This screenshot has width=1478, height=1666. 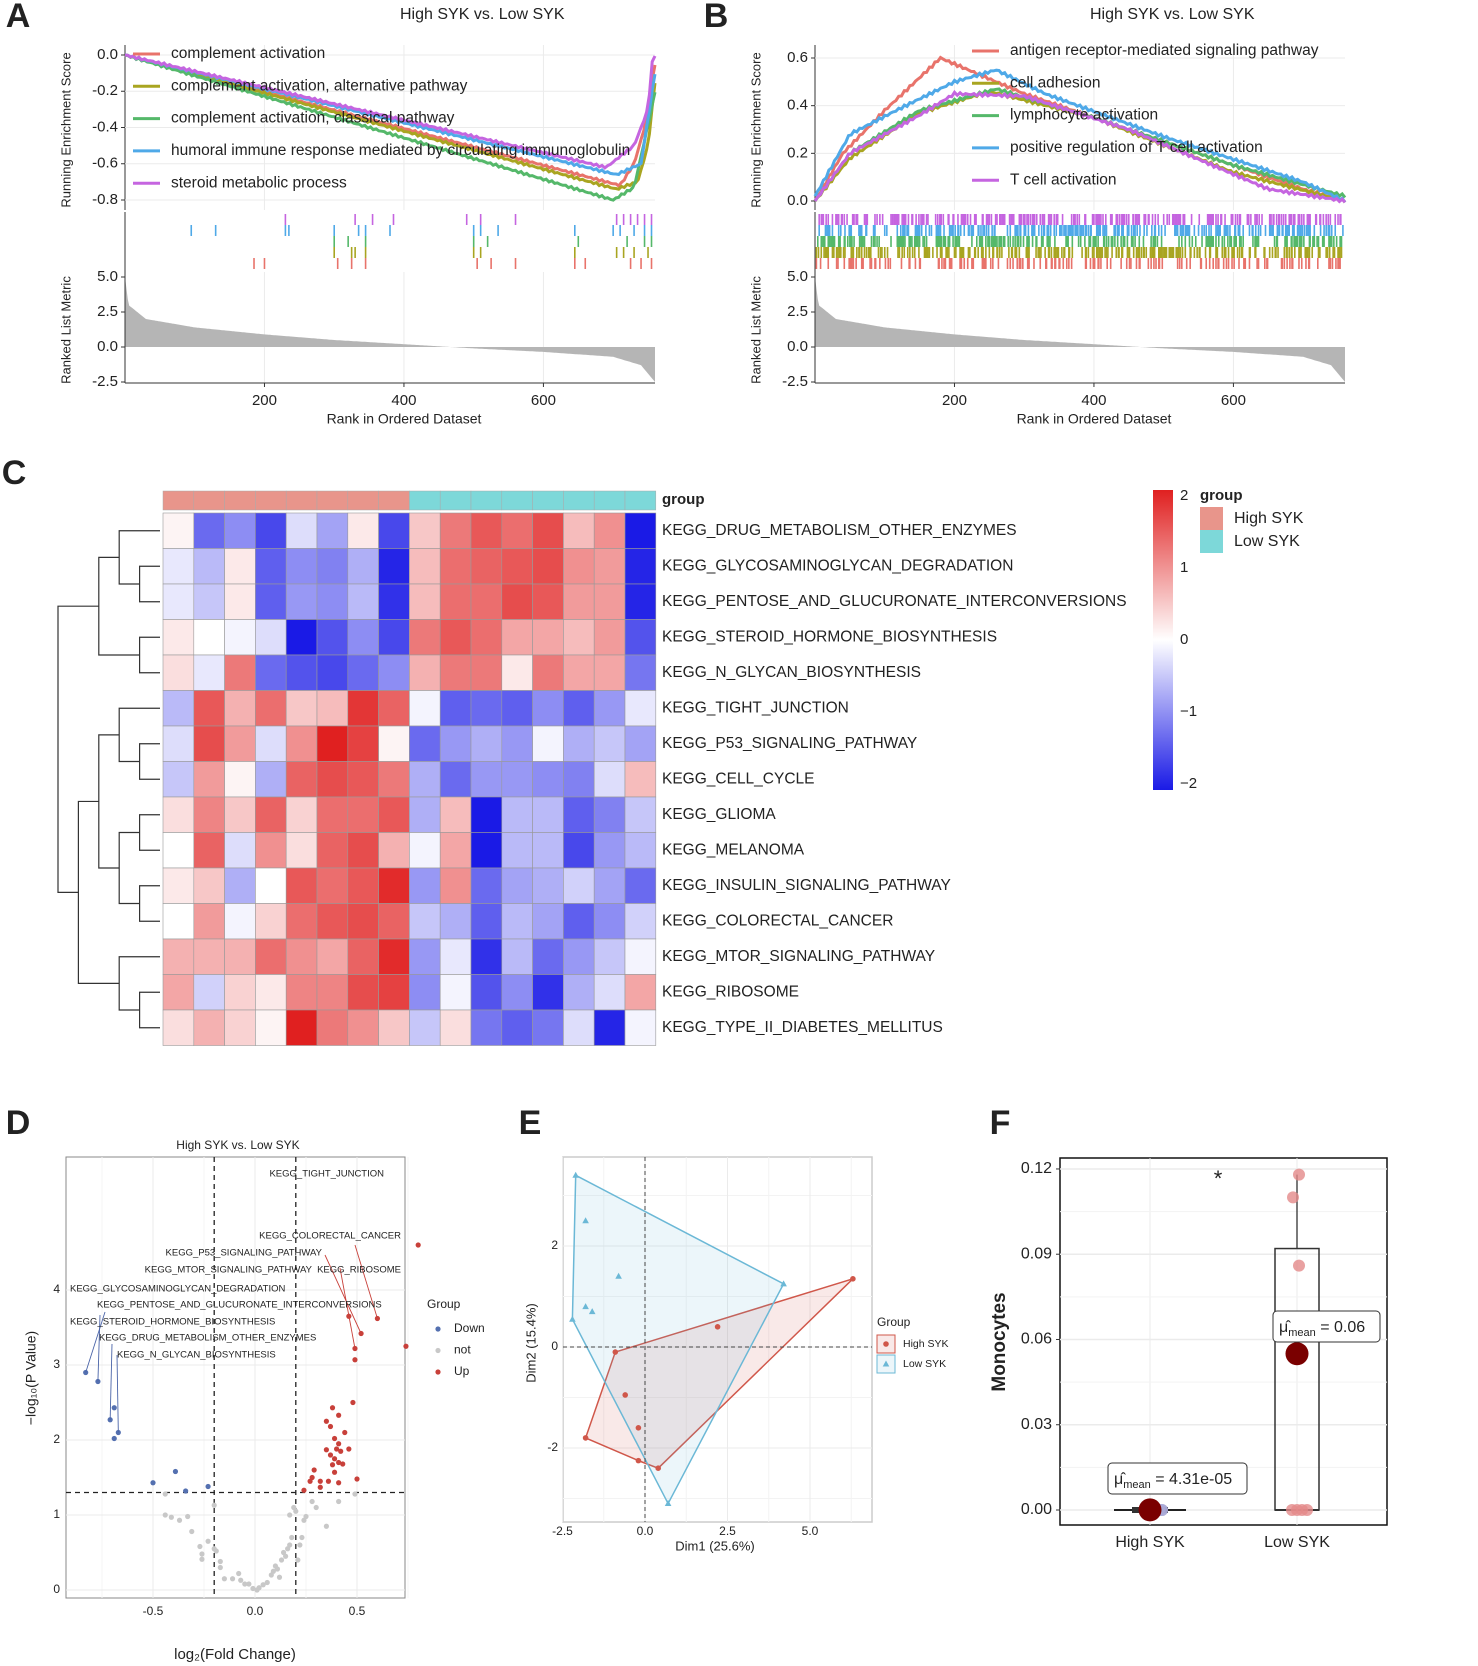 I want to click on data-point, so click(x=1299, y=1265).